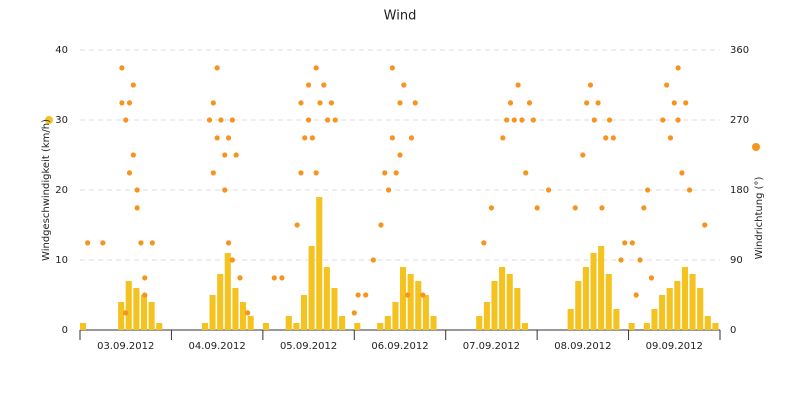  Describe the element at coordinates (733, 330) in the screenshot. I see `y2-tick-label: 0` at that location.